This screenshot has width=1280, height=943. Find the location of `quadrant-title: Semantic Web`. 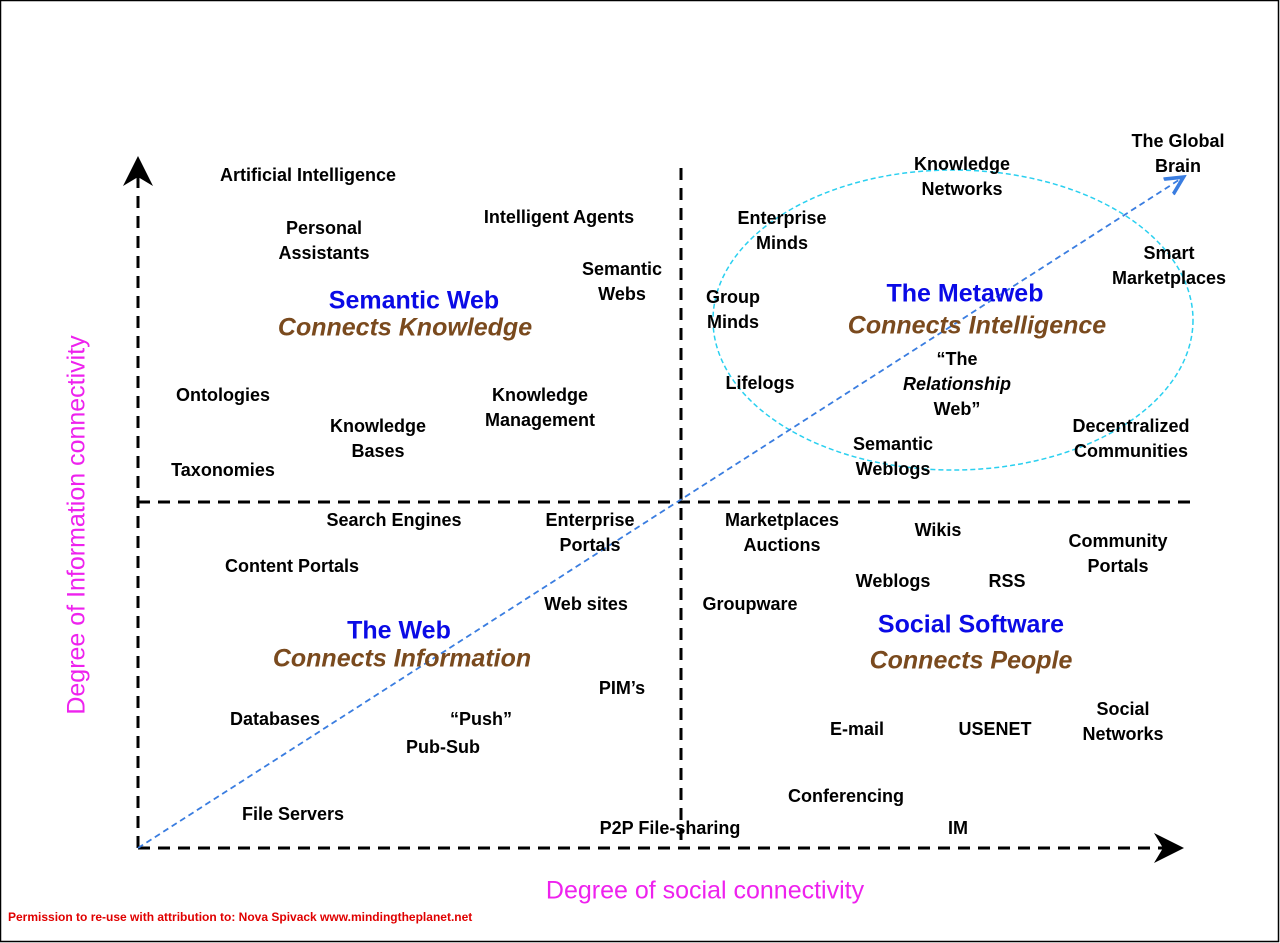

quadrant-title: Semantic Web is located at coordinates (414, 301).